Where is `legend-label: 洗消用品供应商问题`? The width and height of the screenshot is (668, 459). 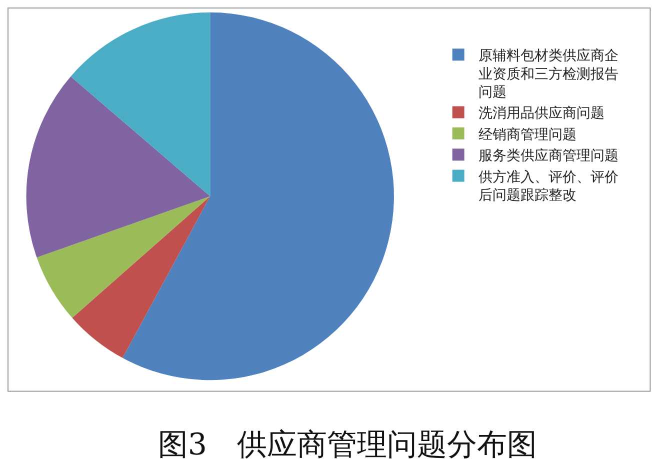 legend-label: 洗消用品供应商问题 is located at coordinates (541, 114).